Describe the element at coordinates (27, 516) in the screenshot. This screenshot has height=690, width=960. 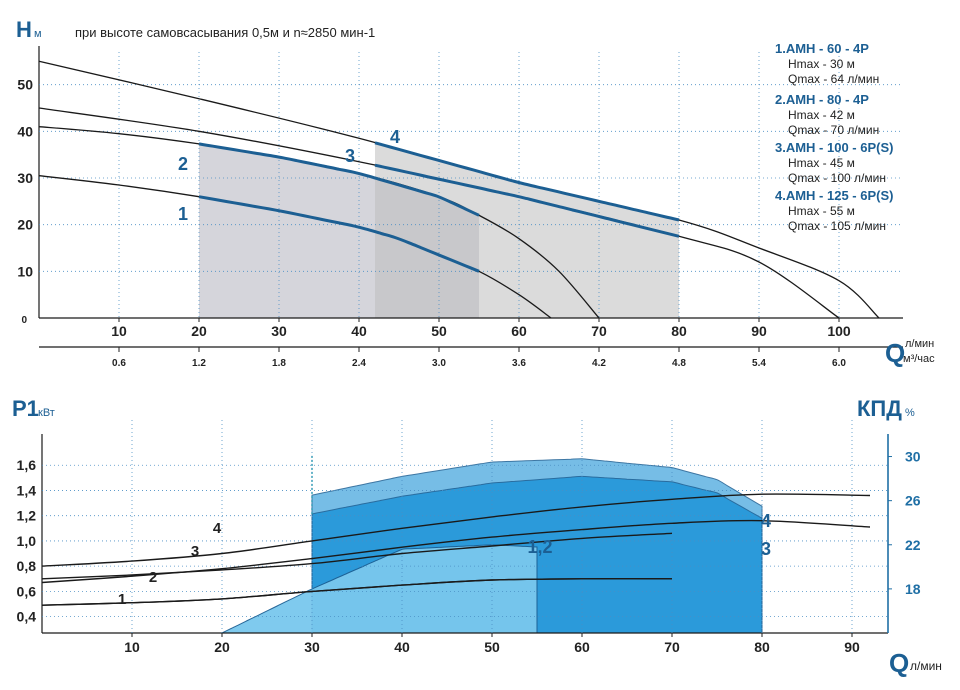
I see `tick-label-y-bottom-1,2: 1,2` at that location.